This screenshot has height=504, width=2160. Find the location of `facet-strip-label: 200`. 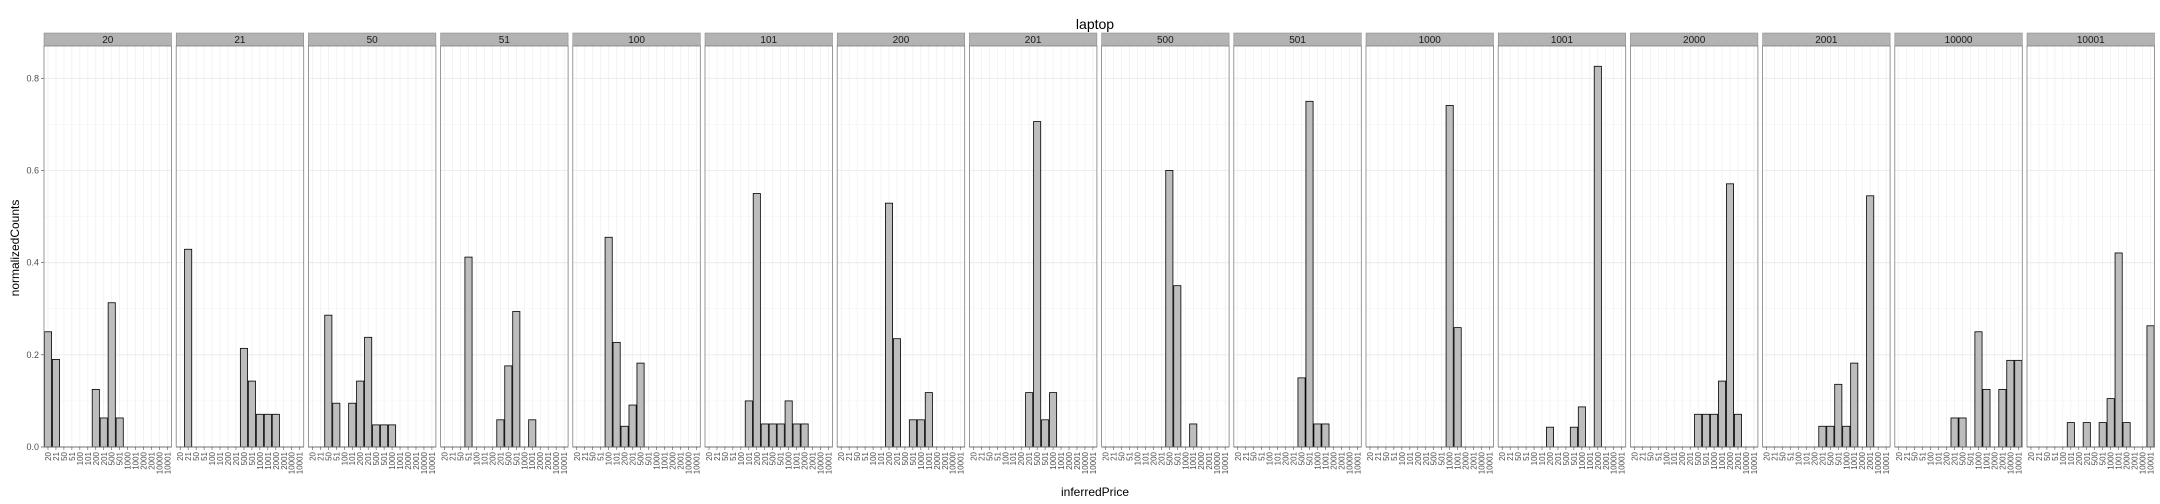

facet-strip-label: 200 is located at coordinates (901, 40).